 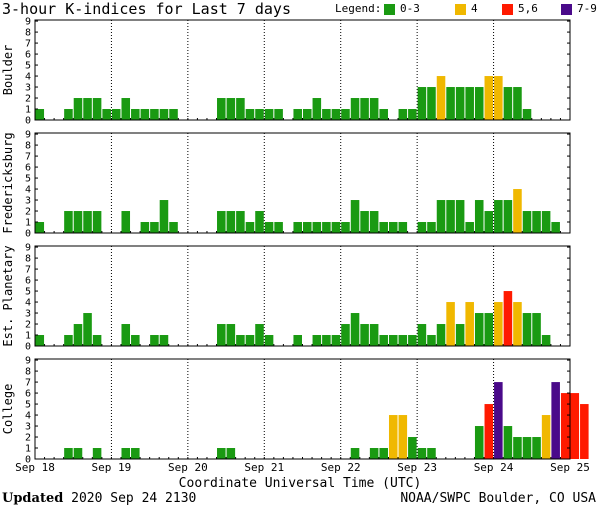 What do you see at coordinates (358, 8) in the screenshot?
I see `legend-label: Legend:` at bounding box center [358, 8].